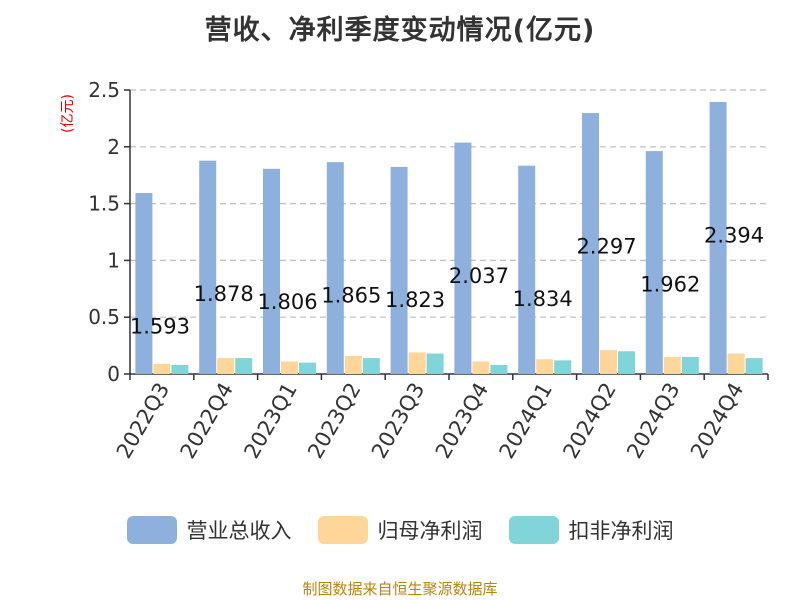  Describe the element at coordinates (160, 326) in the screenshot. I see `data-label-revenue: 1.593` at that location.